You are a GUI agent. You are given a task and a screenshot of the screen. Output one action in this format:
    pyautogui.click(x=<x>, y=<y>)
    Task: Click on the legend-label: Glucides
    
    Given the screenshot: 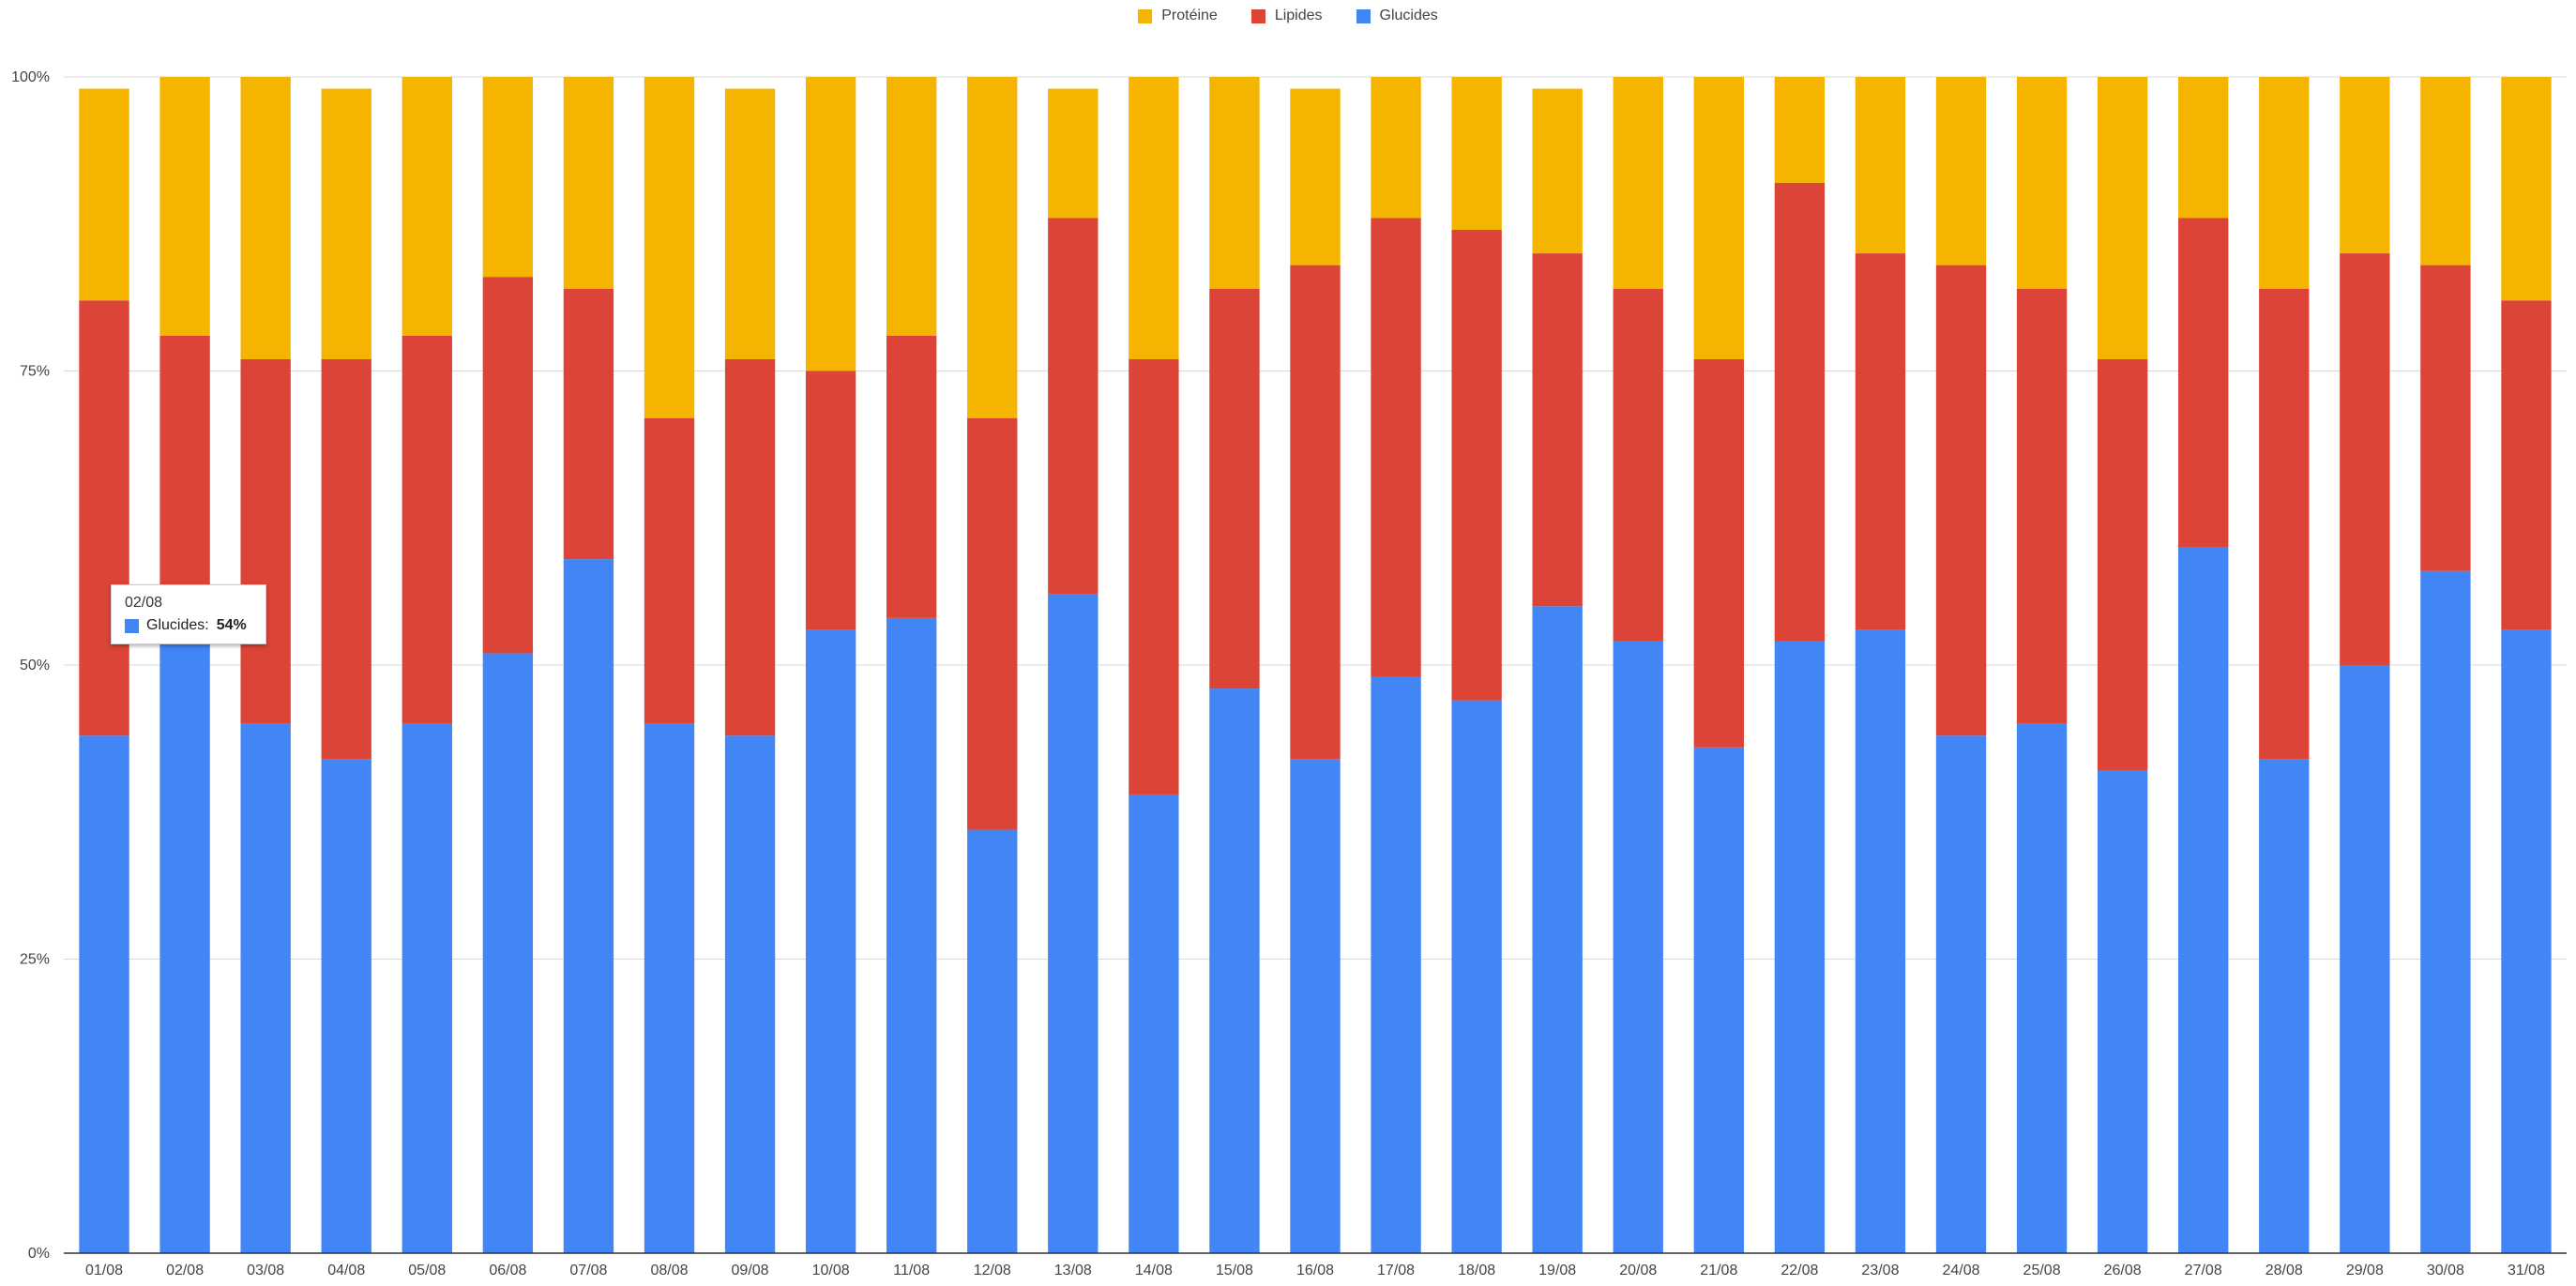 What is the action you would take?
    pyautogui.click(x=1408, y=15)
    